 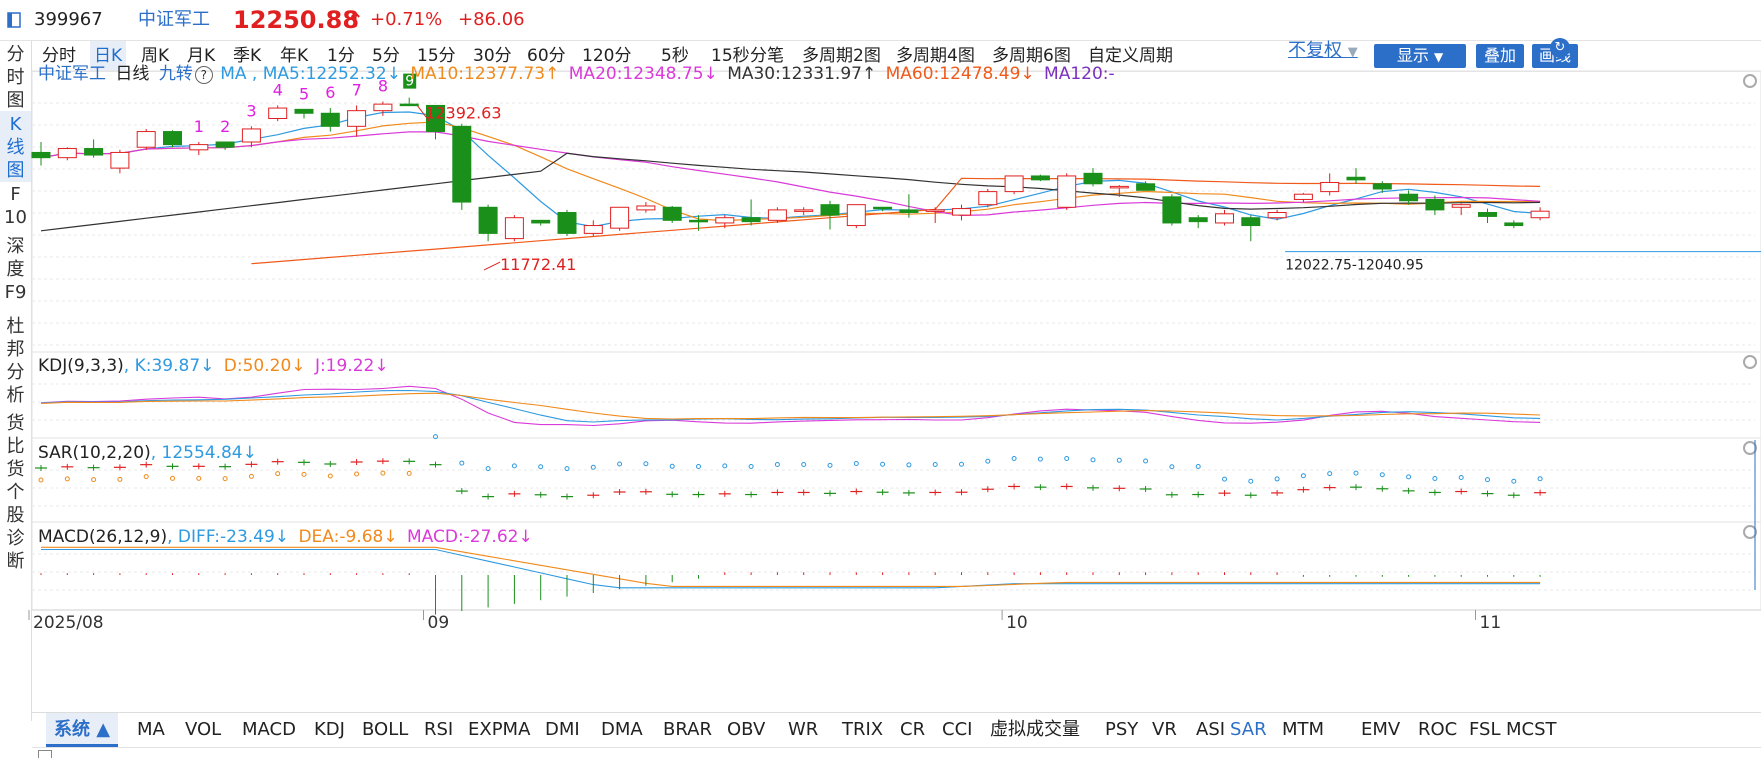 I want to click on sar-title: SAR(10,2,20), so click(x=94, y=453).